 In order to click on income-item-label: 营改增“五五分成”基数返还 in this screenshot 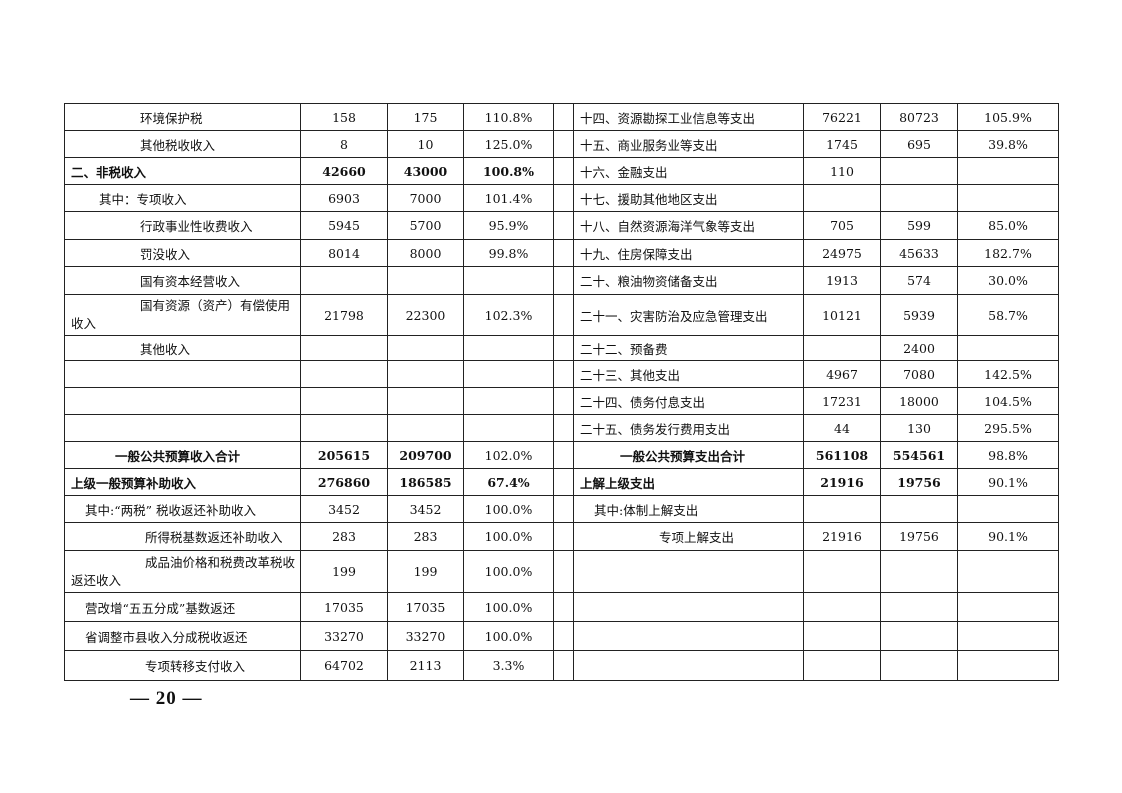, I will do `click(182, 607)`.